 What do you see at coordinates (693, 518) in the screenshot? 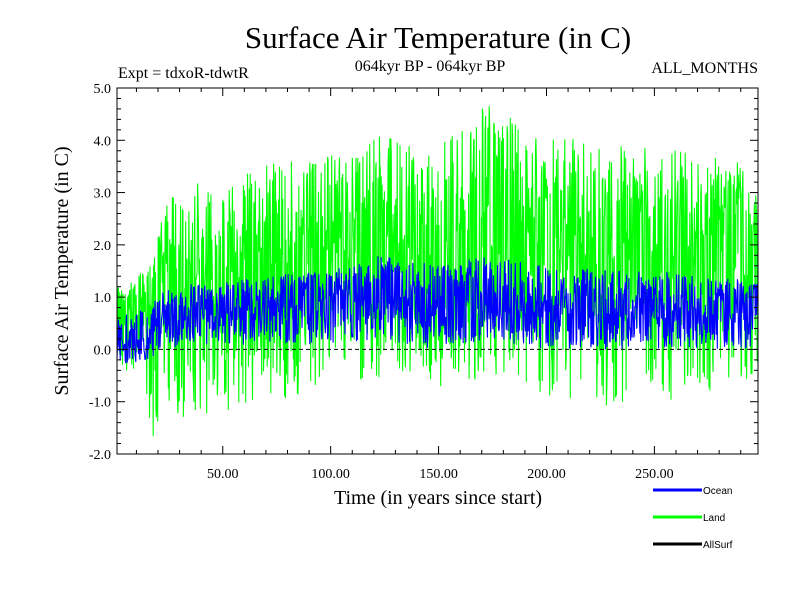
I see `legend: Ocean Land AllSurf` at bounding box center [693, 518].